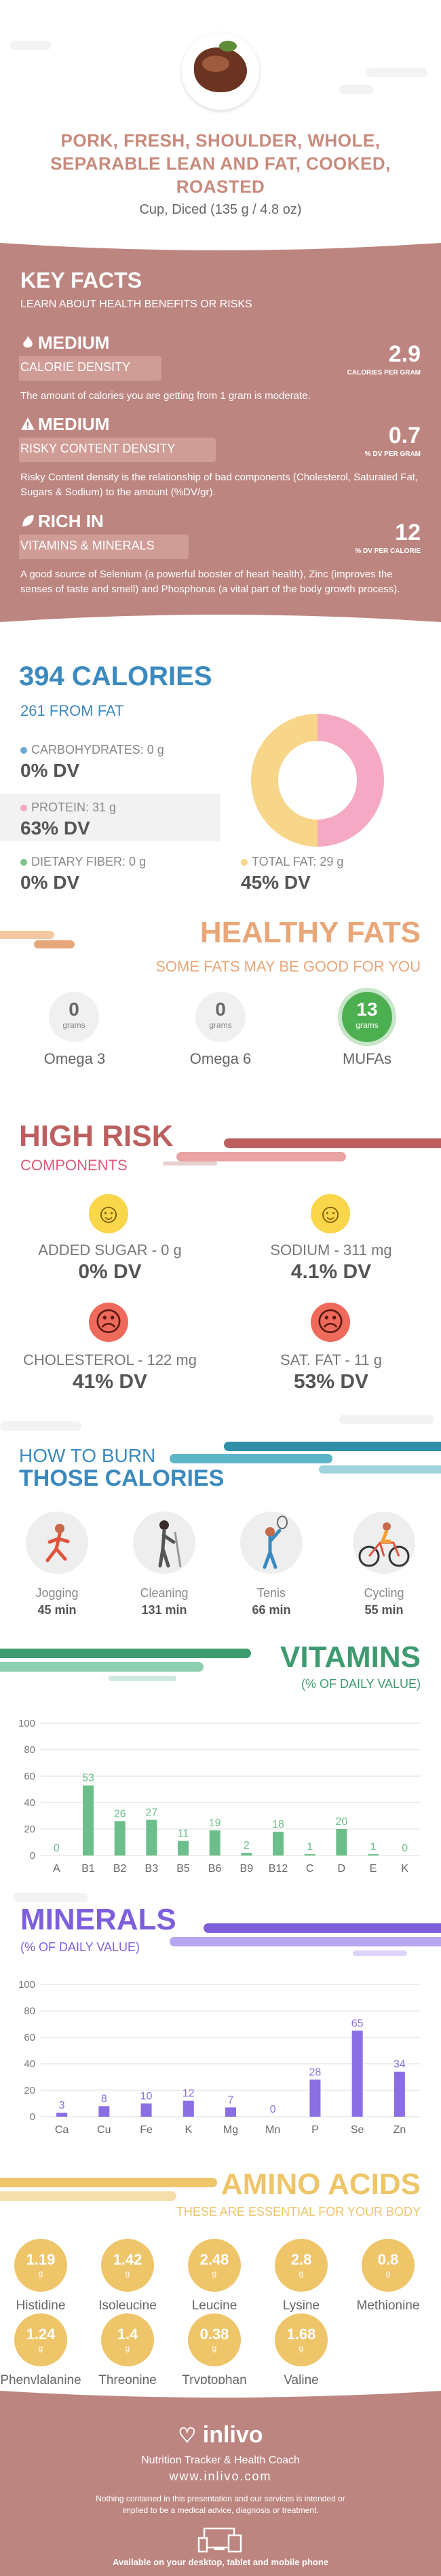 The width and height of the screenshot is (441, 2576). I want to click on brand-logo: ♡ inlivo, so click(220, 2435).